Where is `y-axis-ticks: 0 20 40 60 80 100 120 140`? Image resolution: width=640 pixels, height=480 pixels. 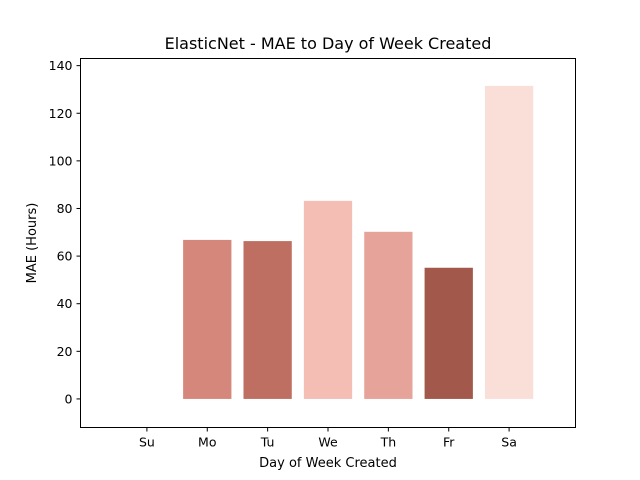
y-axis-ticks: 0 20 40 60 80 100 120 140 is located at coordinates (65, 232).